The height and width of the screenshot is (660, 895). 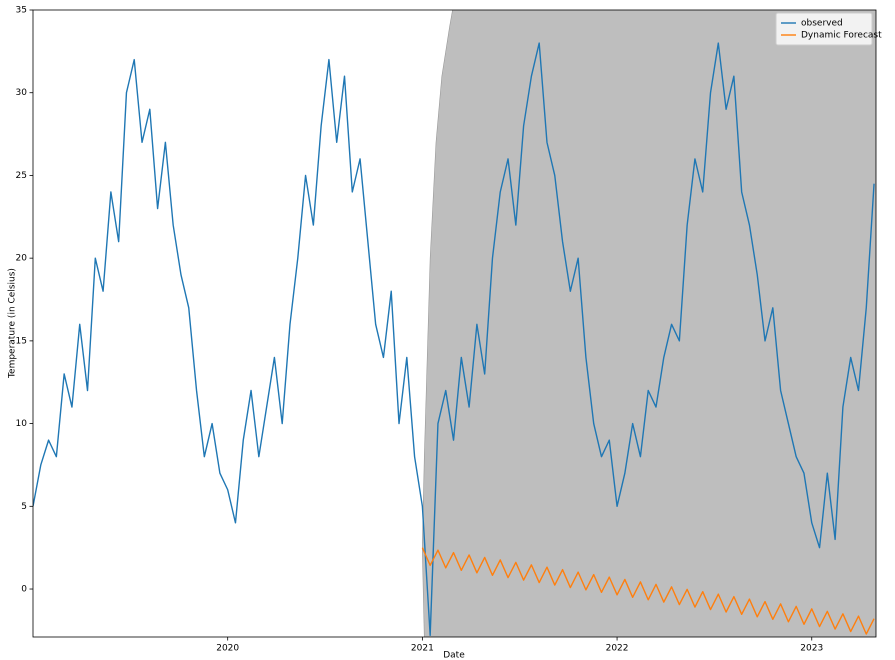 What do you see at coordinates (21, 341) in the screenshot?
I see `y-tick-label: 15` at bounding box center [21, 341].